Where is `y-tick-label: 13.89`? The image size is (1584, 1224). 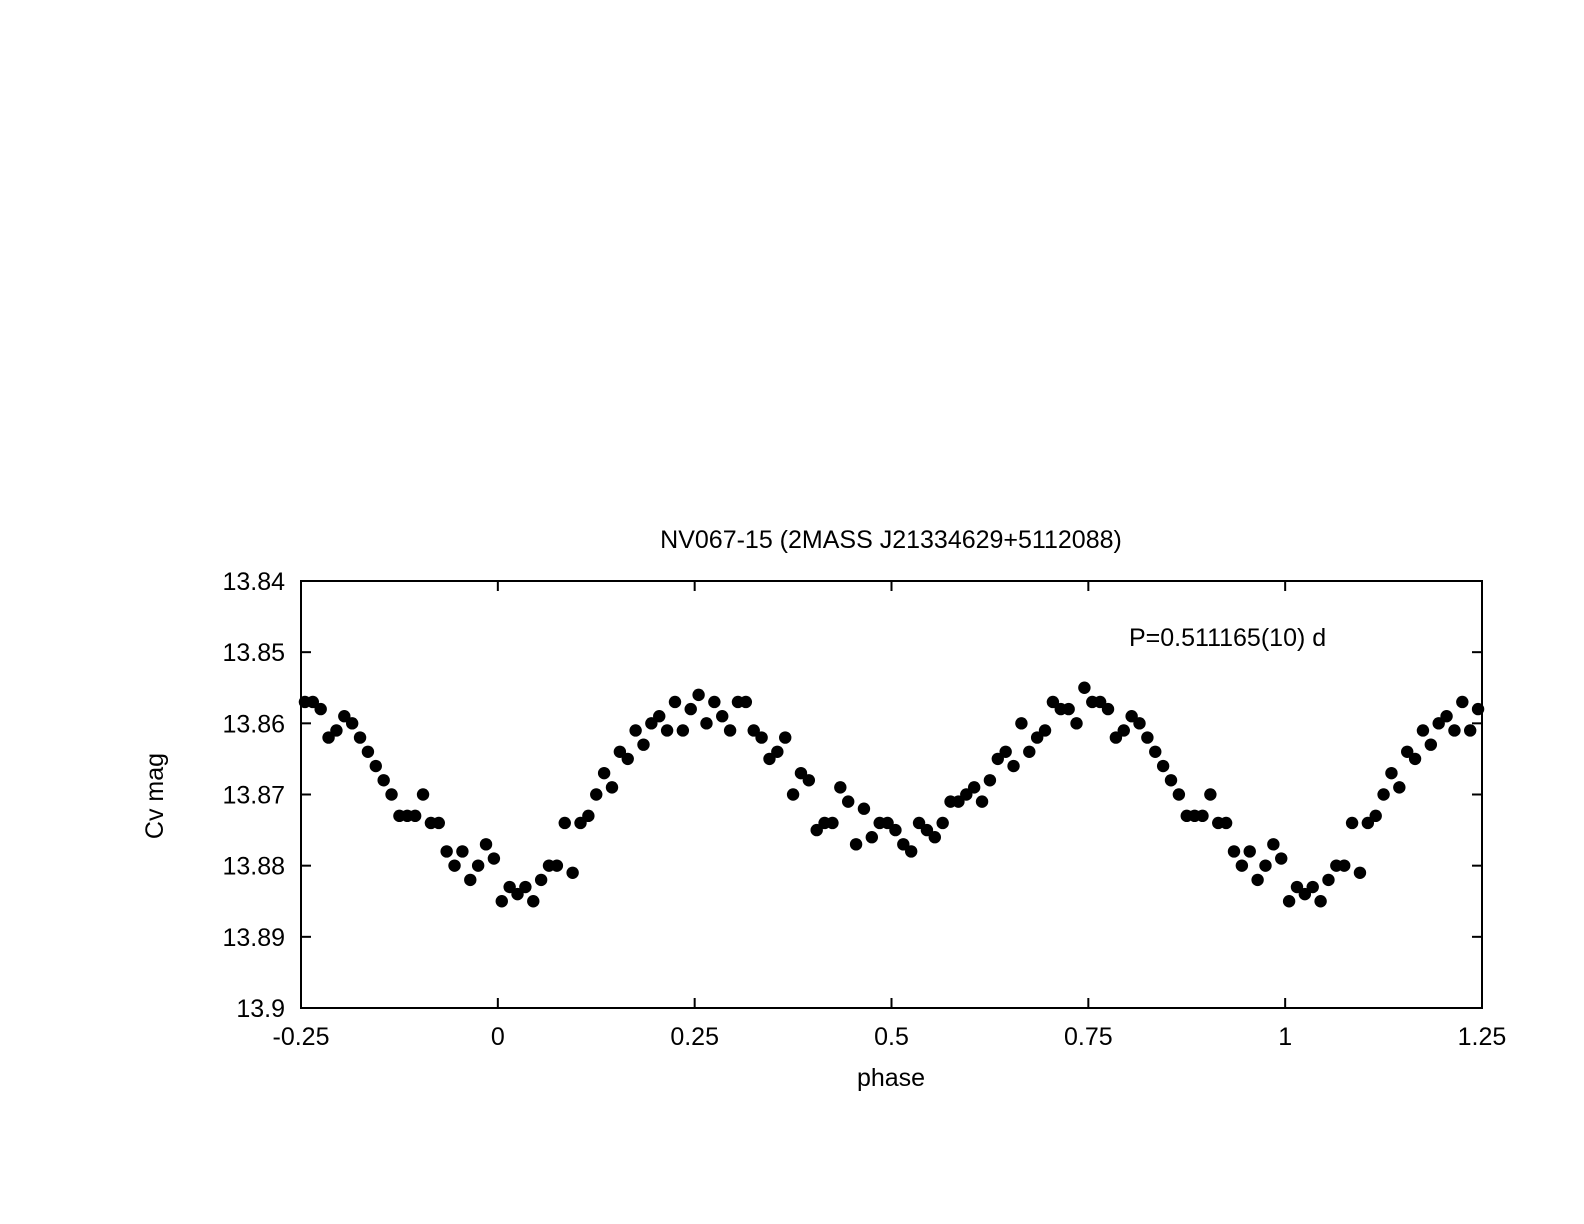 y-tick-label: 13.89 is located at coordinates (253, 938).